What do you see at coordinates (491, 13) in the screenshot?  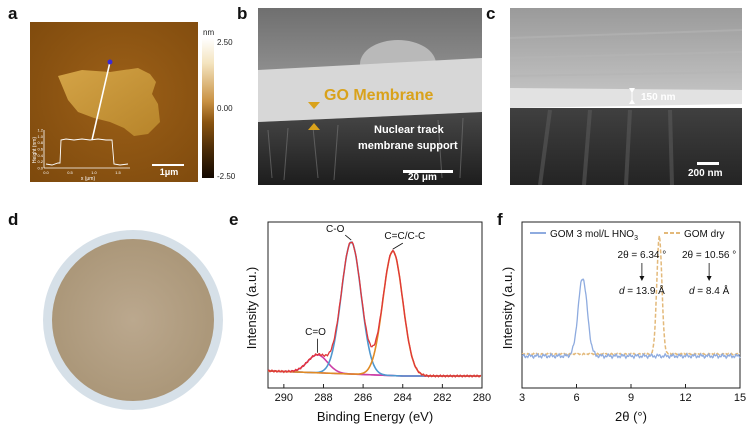 I see `panel-label-c: c` at bounding box center [491, 13].